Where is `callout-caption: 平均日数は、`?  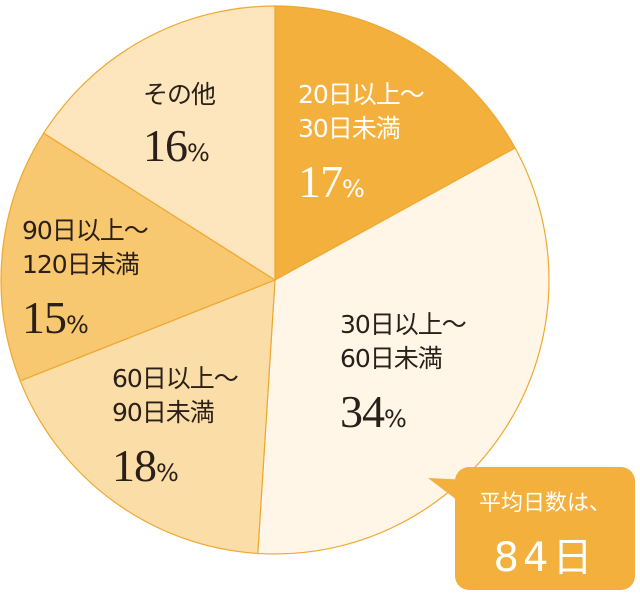 callout-caption: 平均日数は、 is located at coordinates (544, 503).